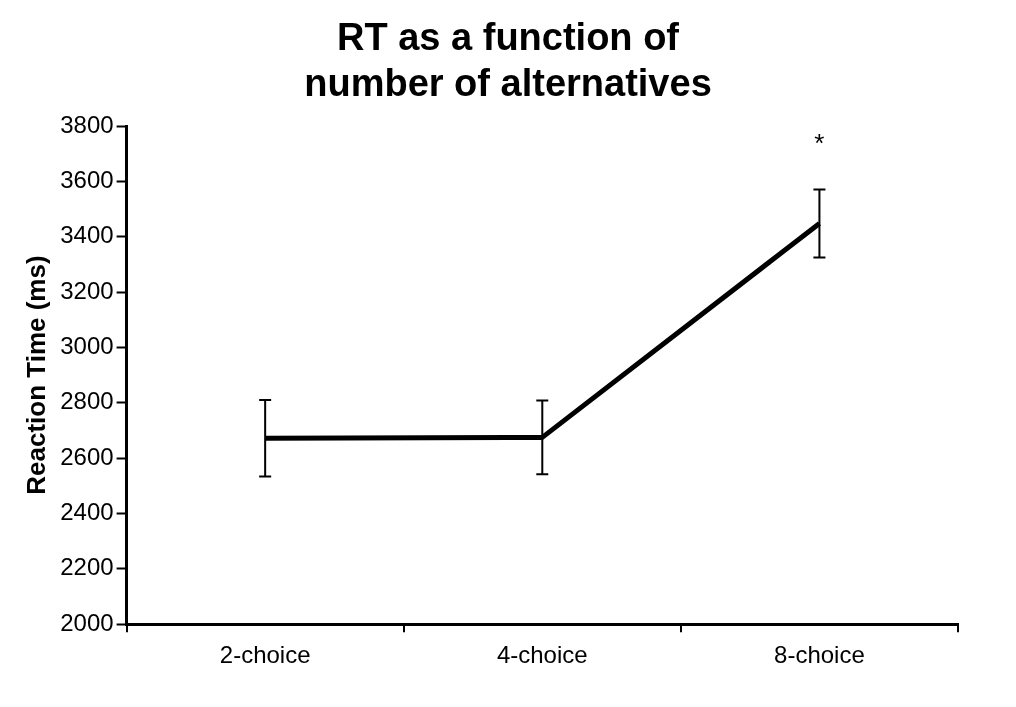 The height and width of the screenshot is (707, 1016). Describe the element at coordinates (508, 60) in the screenshot. I see `chart-title: RT as a function of number of alternatives` at that location.